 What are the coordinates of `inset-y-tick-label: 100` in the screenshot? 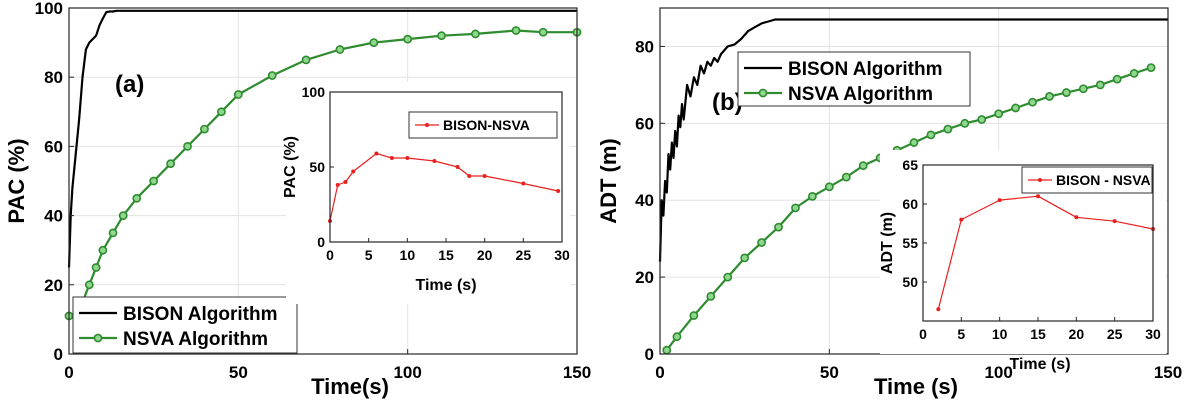 It's located at (314, 92).